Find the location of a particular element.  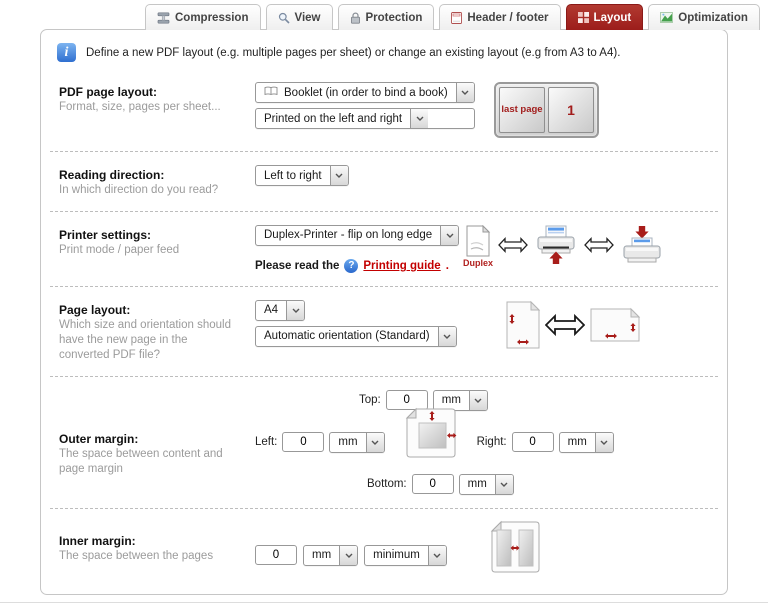

layout-grid-icon is located at coordinates (583, 17).